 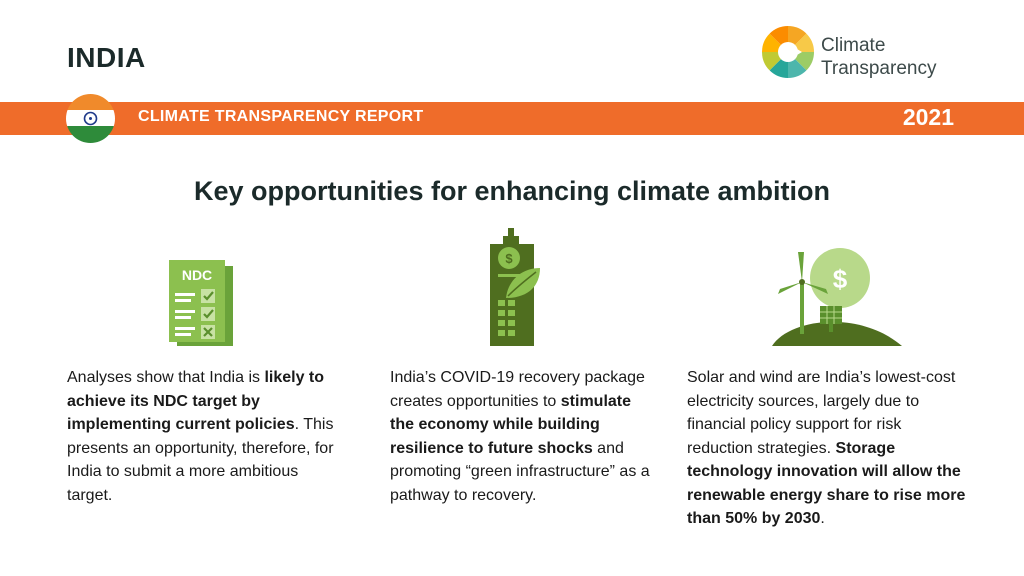 I want to click on climate-transparency-logo: Climate Transparency, so click(x=870, y=54).